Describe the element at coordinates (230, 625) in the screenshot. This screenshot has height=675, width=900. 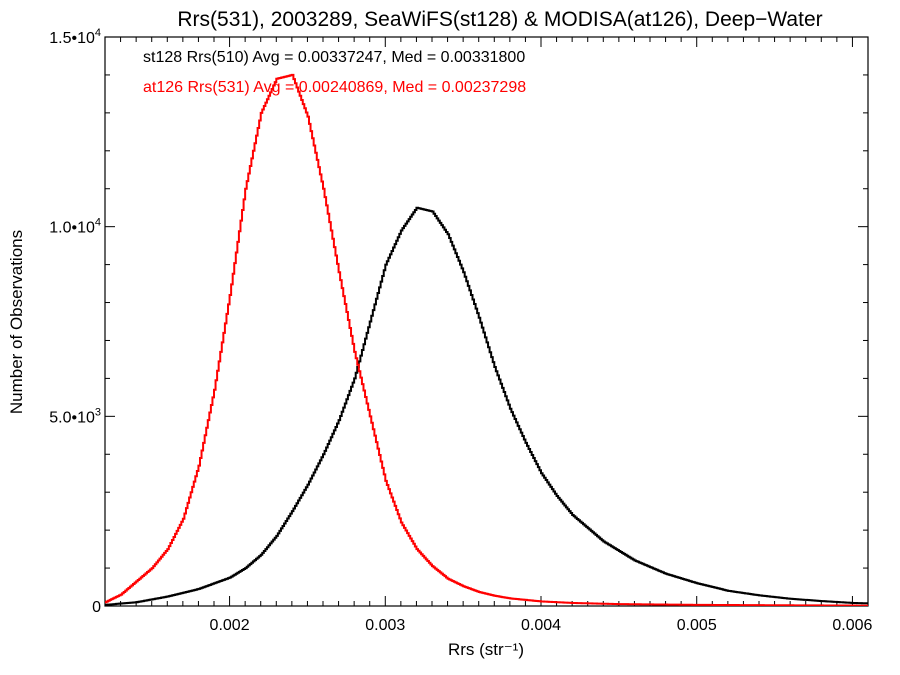
I see `x-tick-label: 0.002` at that location.